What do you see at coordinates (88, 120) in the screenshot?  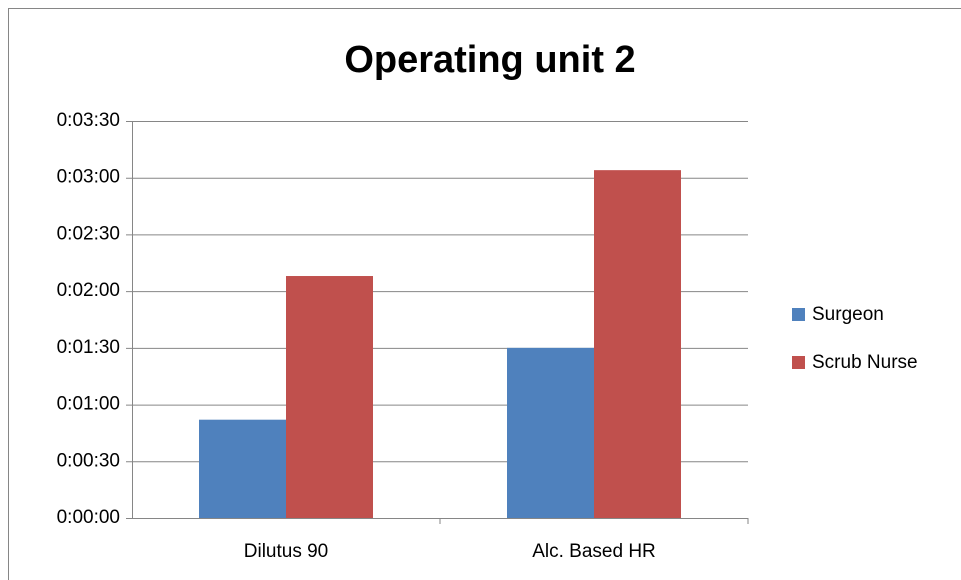 I see `y-tick-label: 0:03:30` at bounding box center [88, 120].